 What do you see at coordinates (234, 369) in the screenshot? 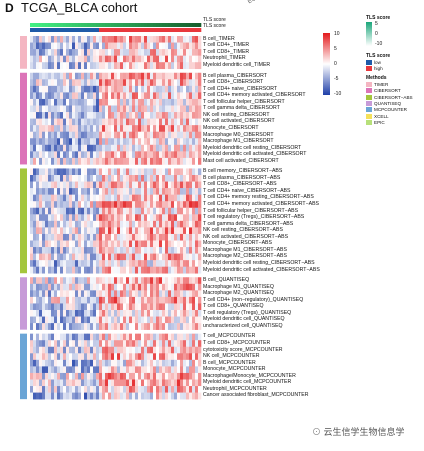
I see `heatmap-row-label: Monocyte_MCPCOUNTER` at bounding box center [234, 369].